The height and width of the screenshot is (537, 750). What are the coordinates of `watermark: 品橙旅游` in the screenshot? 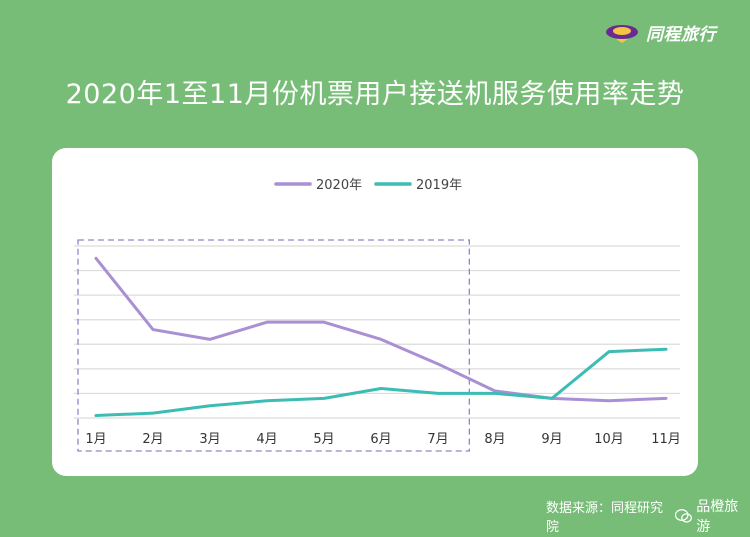 It's located at (717, 517).